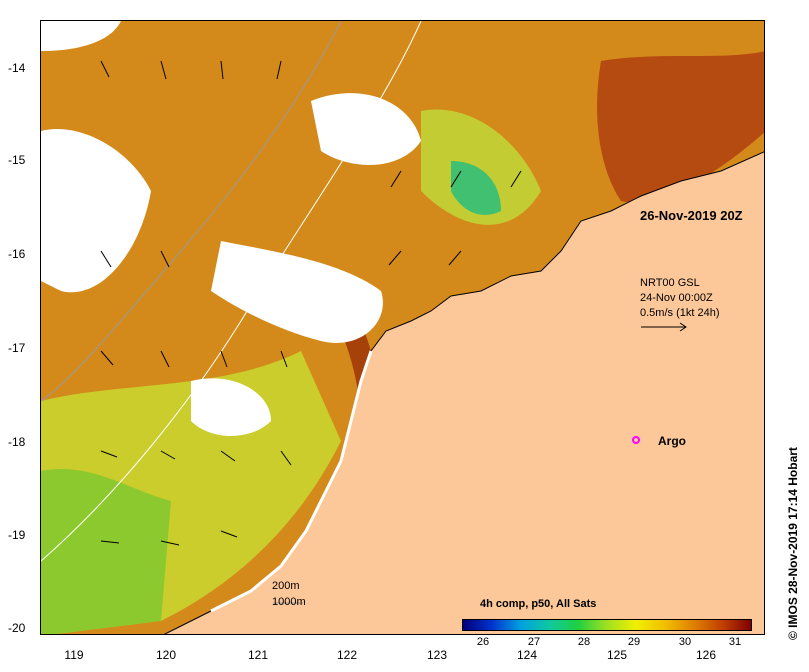 Image resolution: width=809 pixels, height=672 pixels. I want to click on lon-tick: 119, so click(74, 655).